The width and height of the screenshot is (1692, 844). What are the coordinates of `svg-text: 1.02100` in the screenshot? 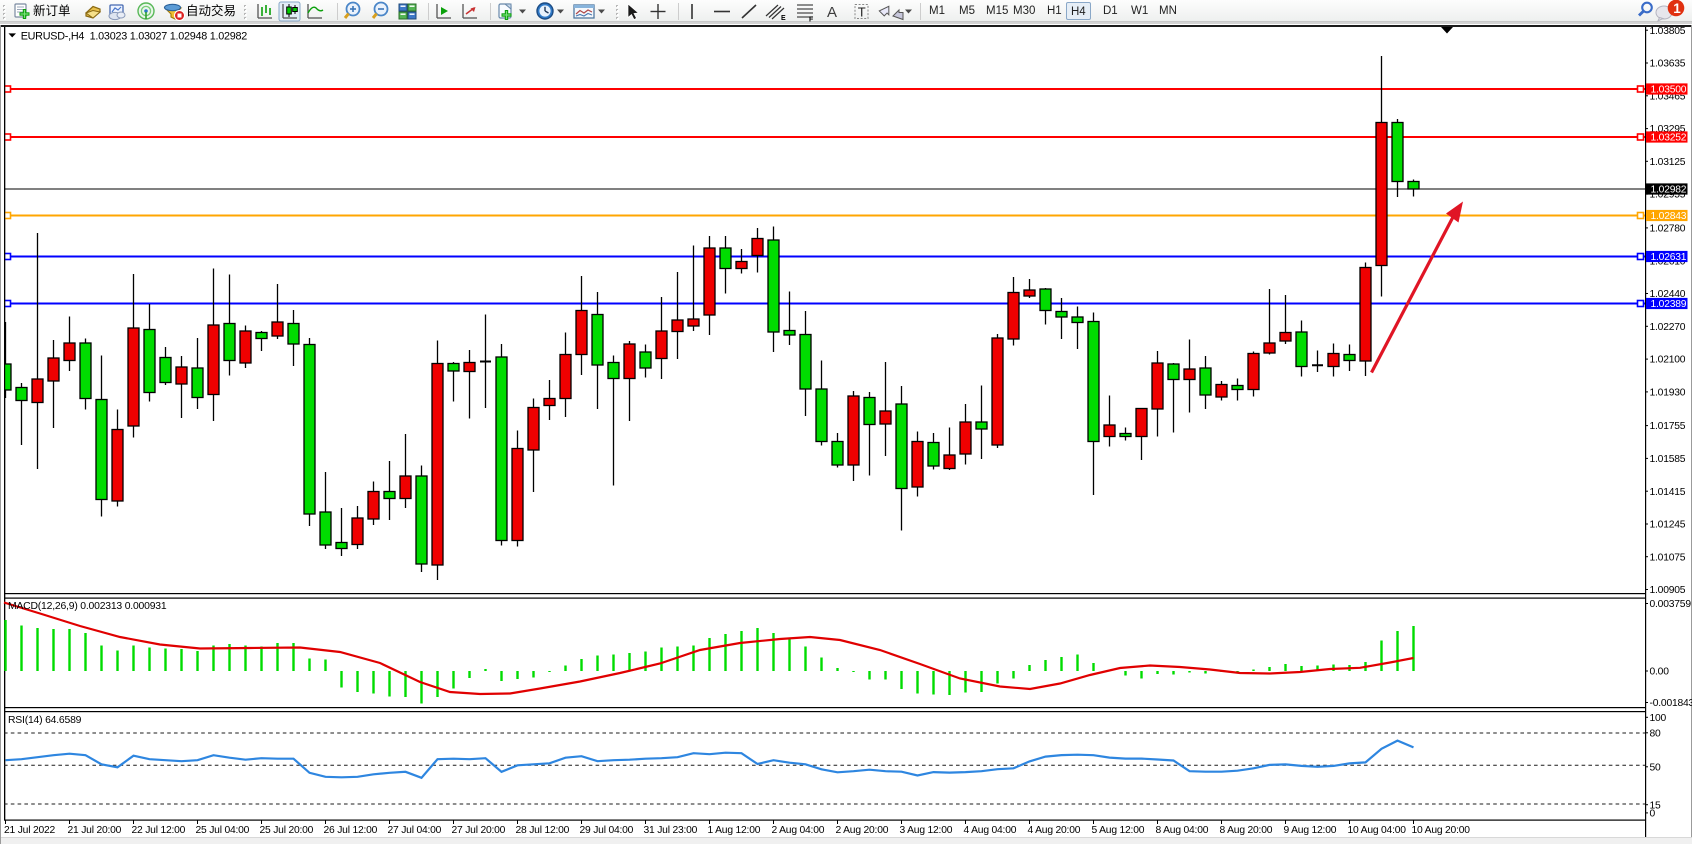 It's located at (1668, 360).